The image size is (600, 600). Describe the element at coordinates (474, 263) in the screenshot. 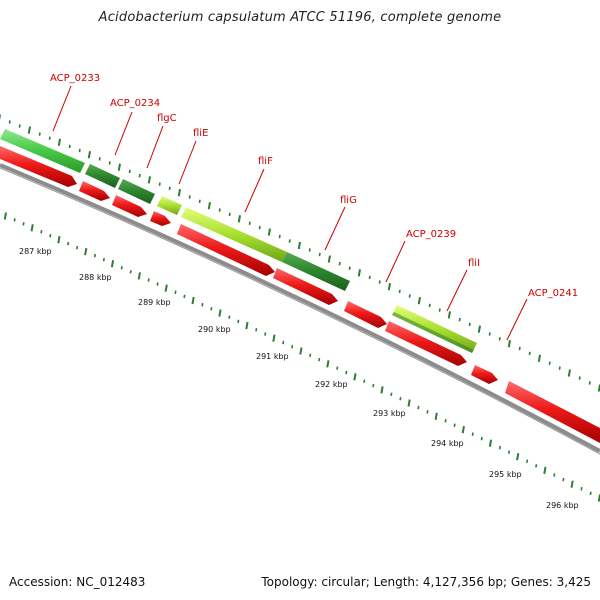

I see `gene-label-flii: fliI` at that location.